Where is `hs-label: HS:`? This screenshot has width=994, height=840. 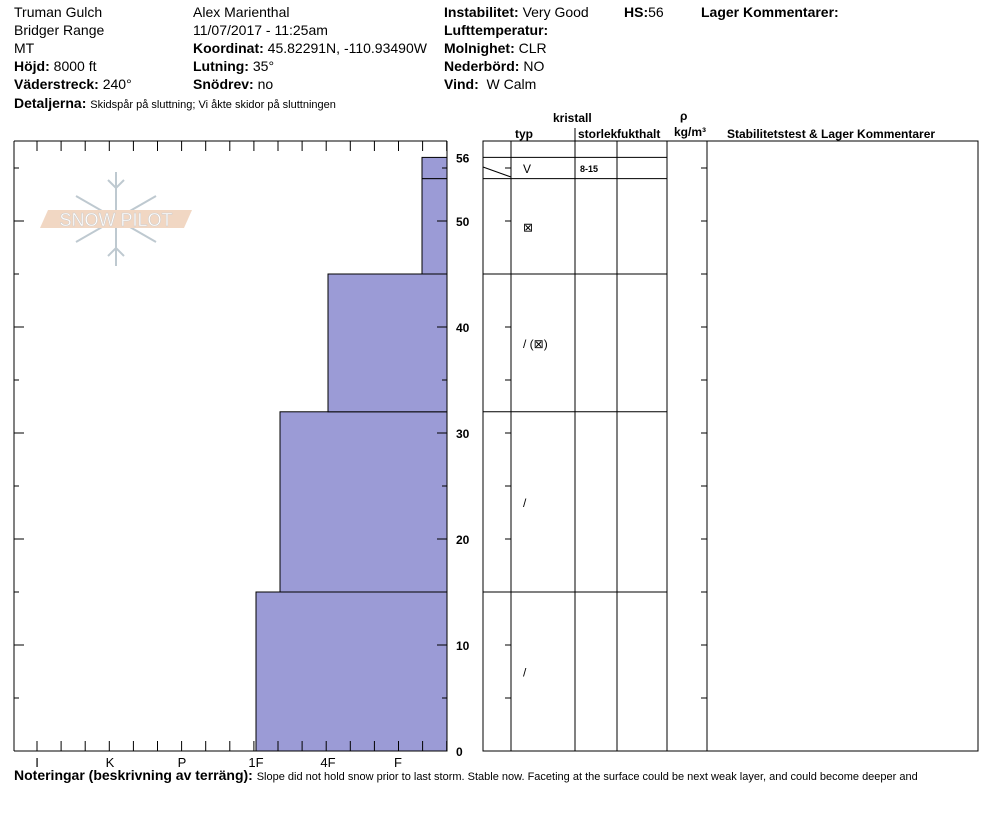 hs-label: HS: is located at coordinates (636, 12).